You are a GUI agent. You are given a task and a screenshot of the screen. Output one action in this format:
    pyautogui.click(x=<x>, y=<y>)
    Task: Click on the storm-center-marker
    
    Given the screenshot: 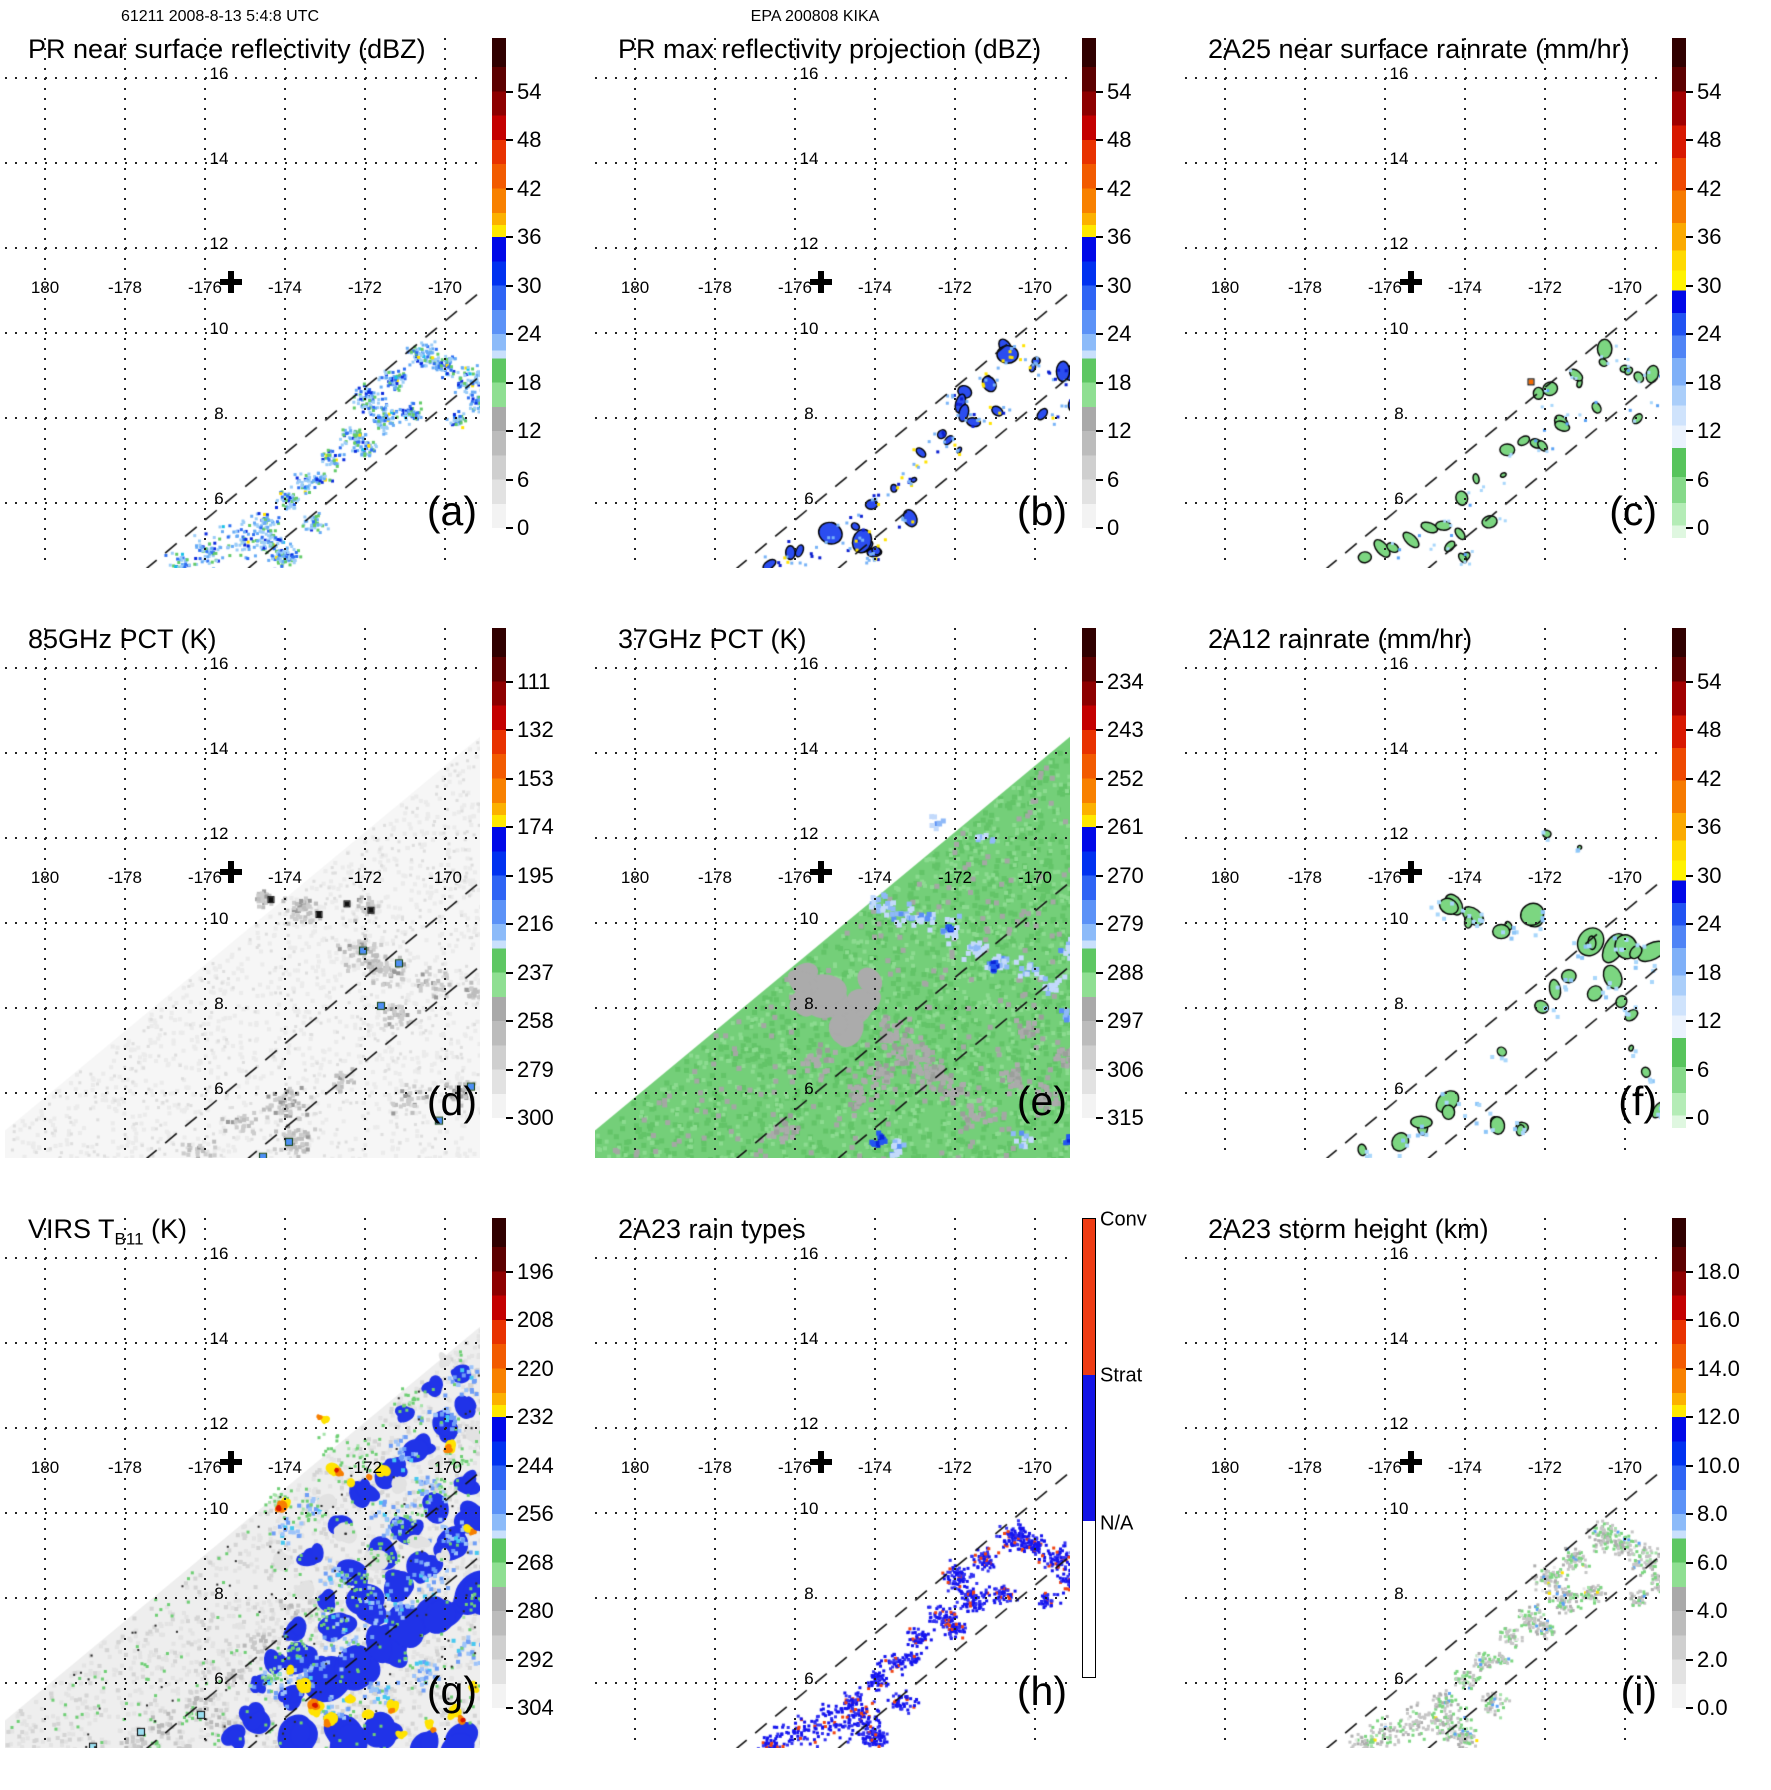 What is the action you would take?
    pyautogui.click(x=1411, y=872)
    